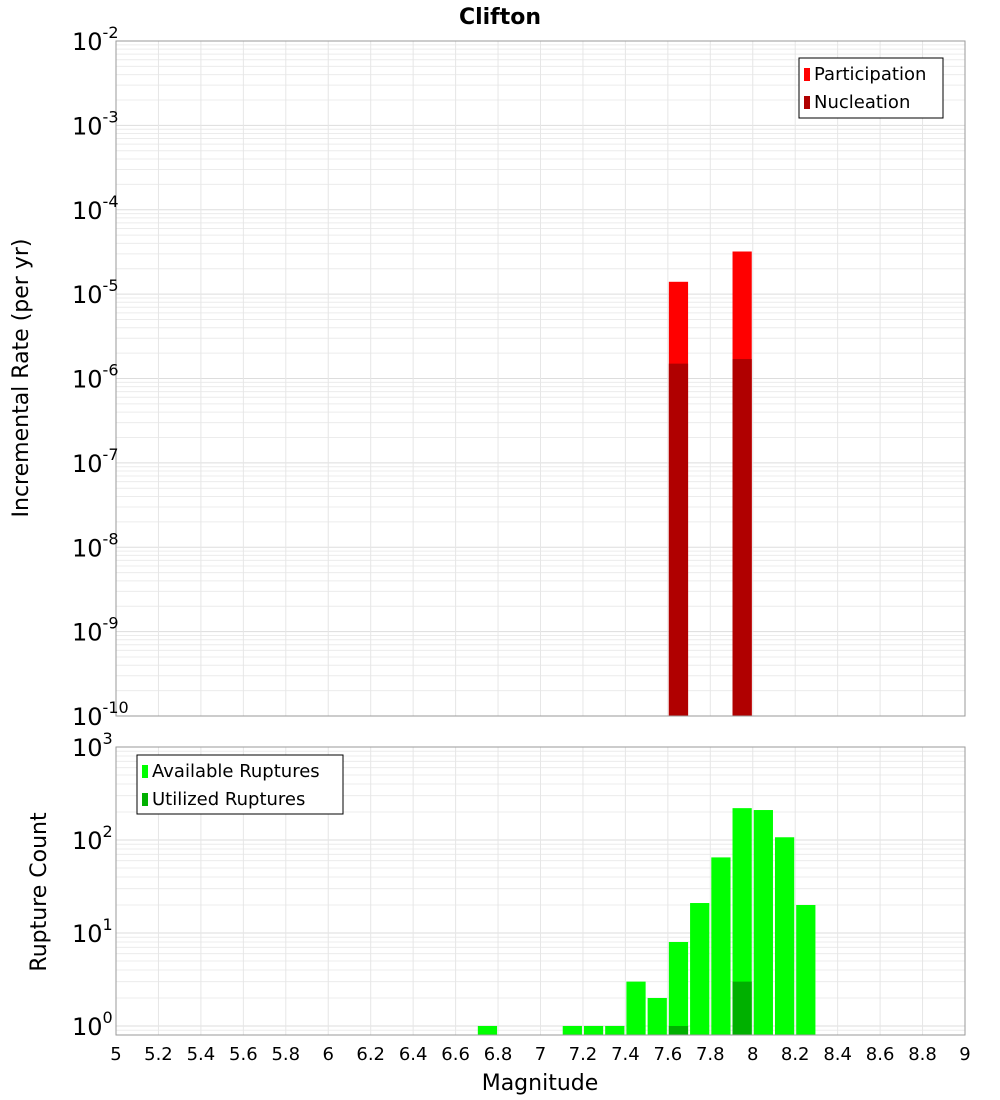  What do you see at coordinates (95, 545) in the screenshot?
I see `y-tick-label: 10⁻⁸` at bounding box center [95, 545].